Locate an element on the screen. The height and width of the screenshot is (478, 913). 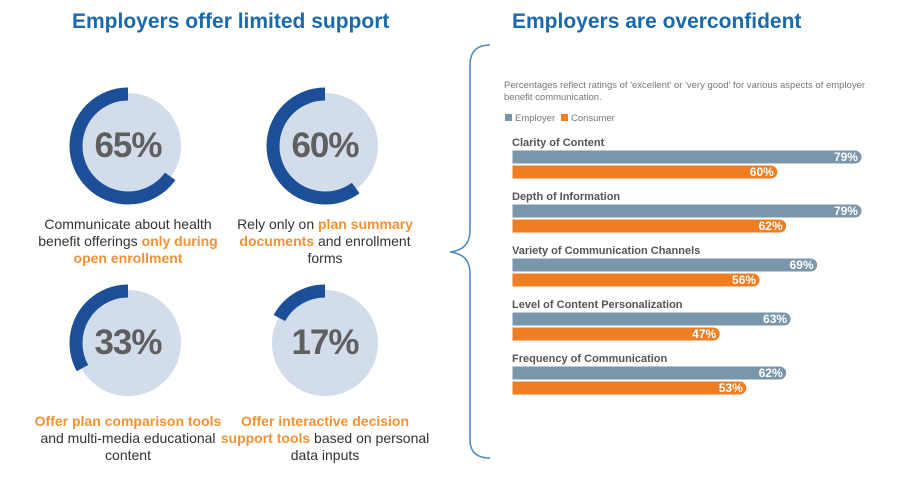
category-label: Level of Content Personalization is located at coordinates (597, 305).